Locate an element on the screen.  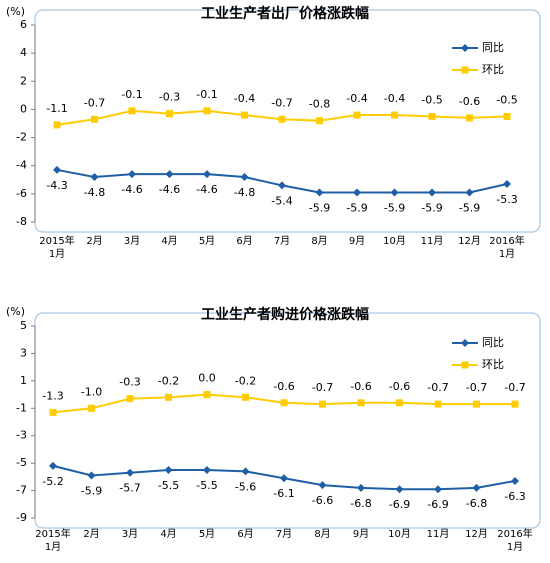
y-tick-label: -1 is located at coordinates (21, 407).